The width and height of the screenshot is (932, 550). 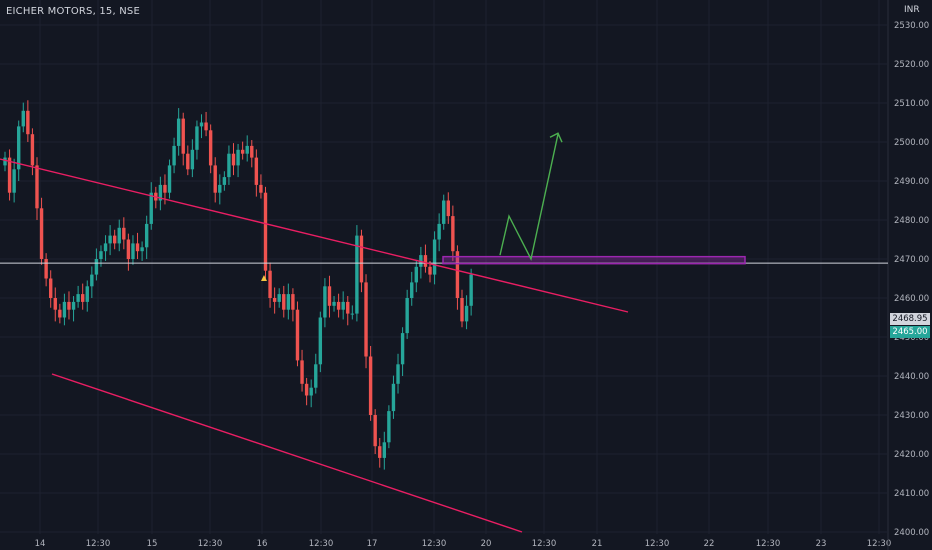 What do you see at coordinates (911, 416) in the screenshot?
I see `y-tick-label: 2430.00` at bounding box center [911, 416].